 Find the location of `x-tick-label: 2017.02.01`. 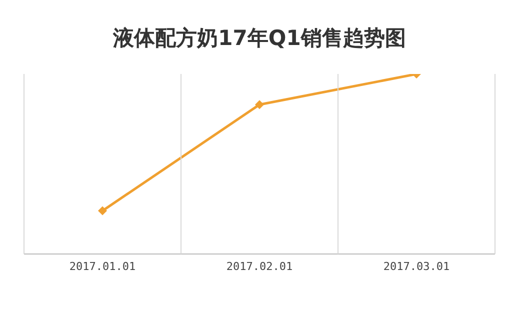

x-tick-label: 2017.02.01 is located at coordinates (259, 266).